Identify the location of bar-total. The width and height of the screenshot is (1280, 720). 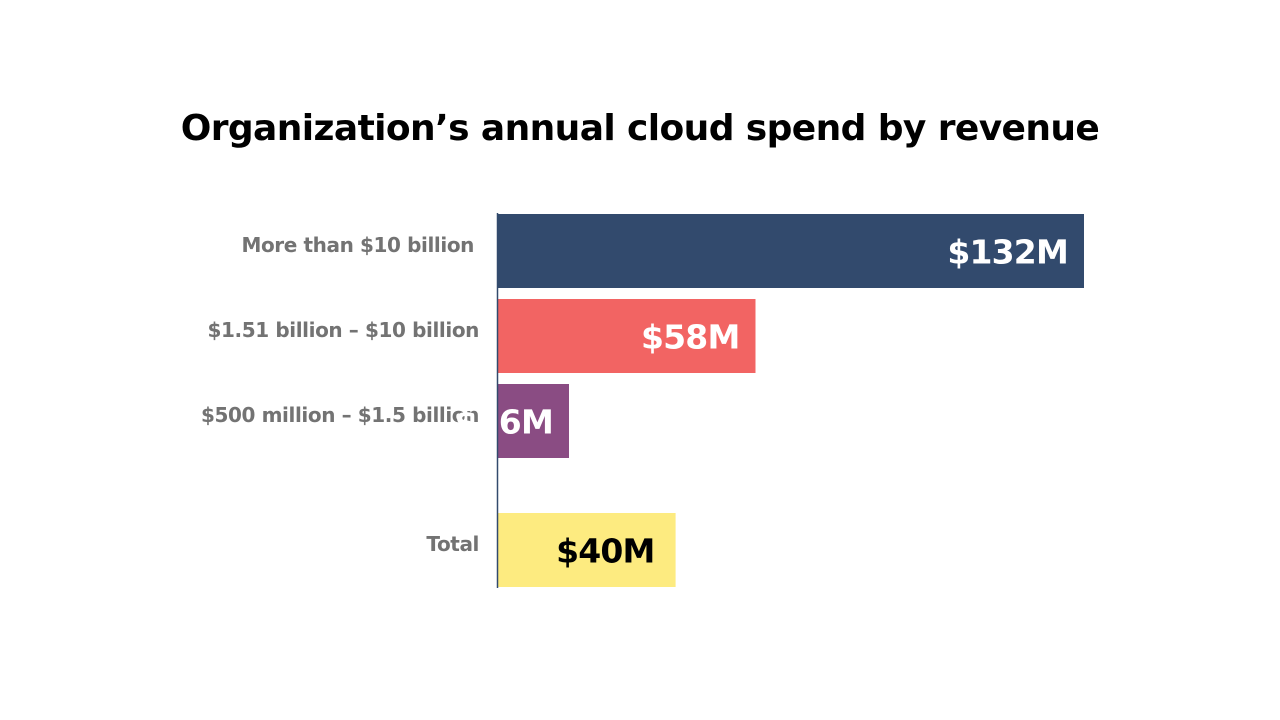
(587, 550).